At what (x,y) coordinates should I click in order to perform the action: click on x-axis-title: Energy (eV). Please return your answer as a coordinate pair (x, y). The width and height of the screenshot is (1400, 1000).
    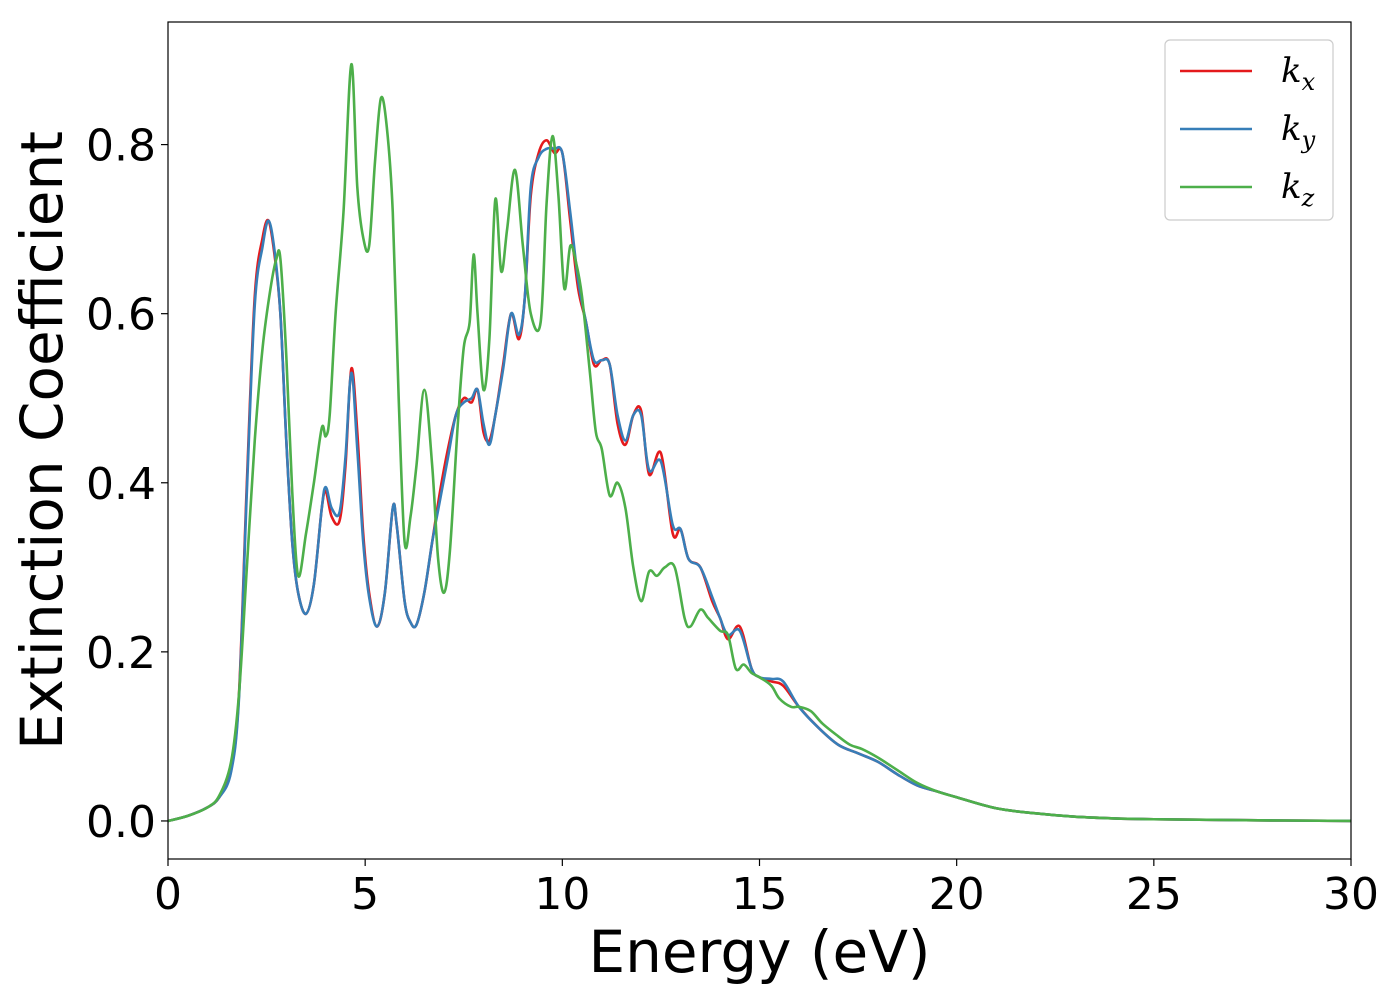
    Looking at the image, I should click on (759, 952).